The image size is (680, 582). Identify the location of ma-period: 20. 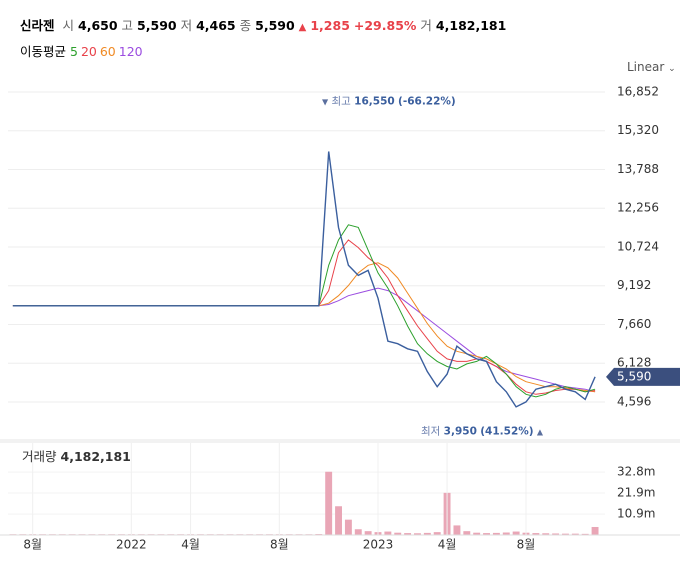
(88, 51).